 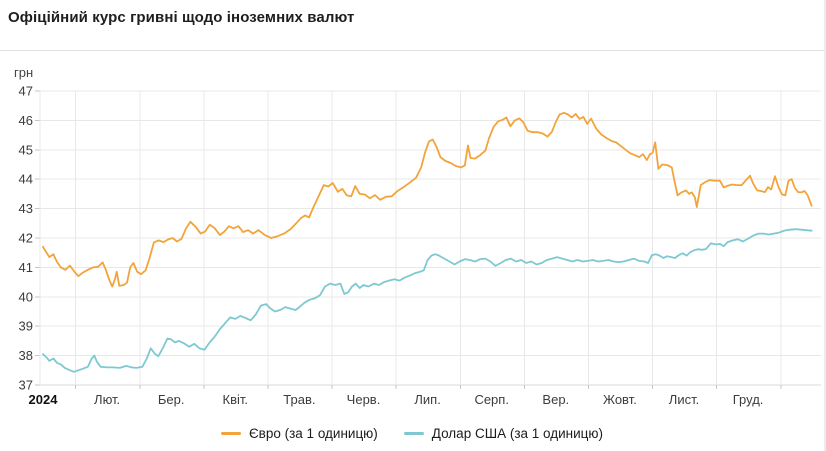 I want to click on y-tick-label: 46, so click(x=26, y=120).